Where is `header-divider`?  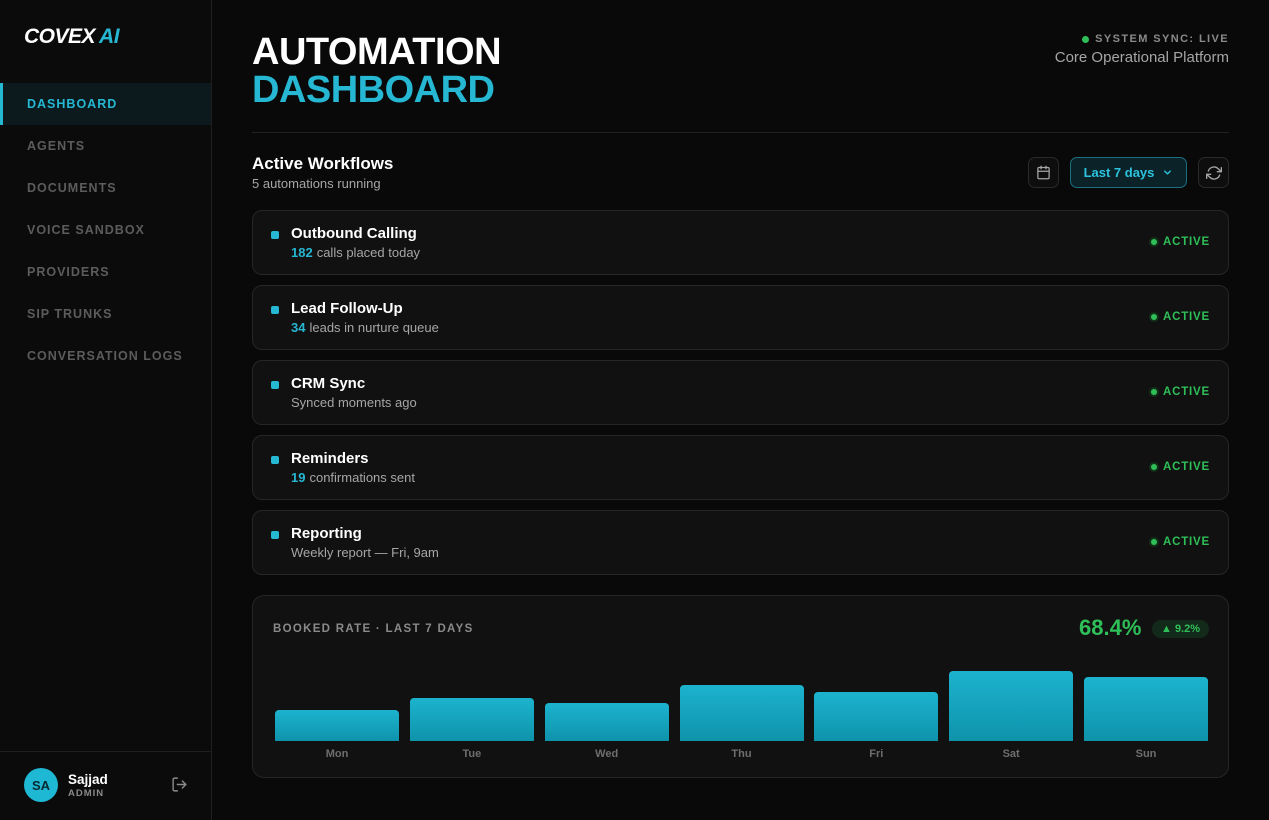 header-divider is located at coordinates (740, 132).